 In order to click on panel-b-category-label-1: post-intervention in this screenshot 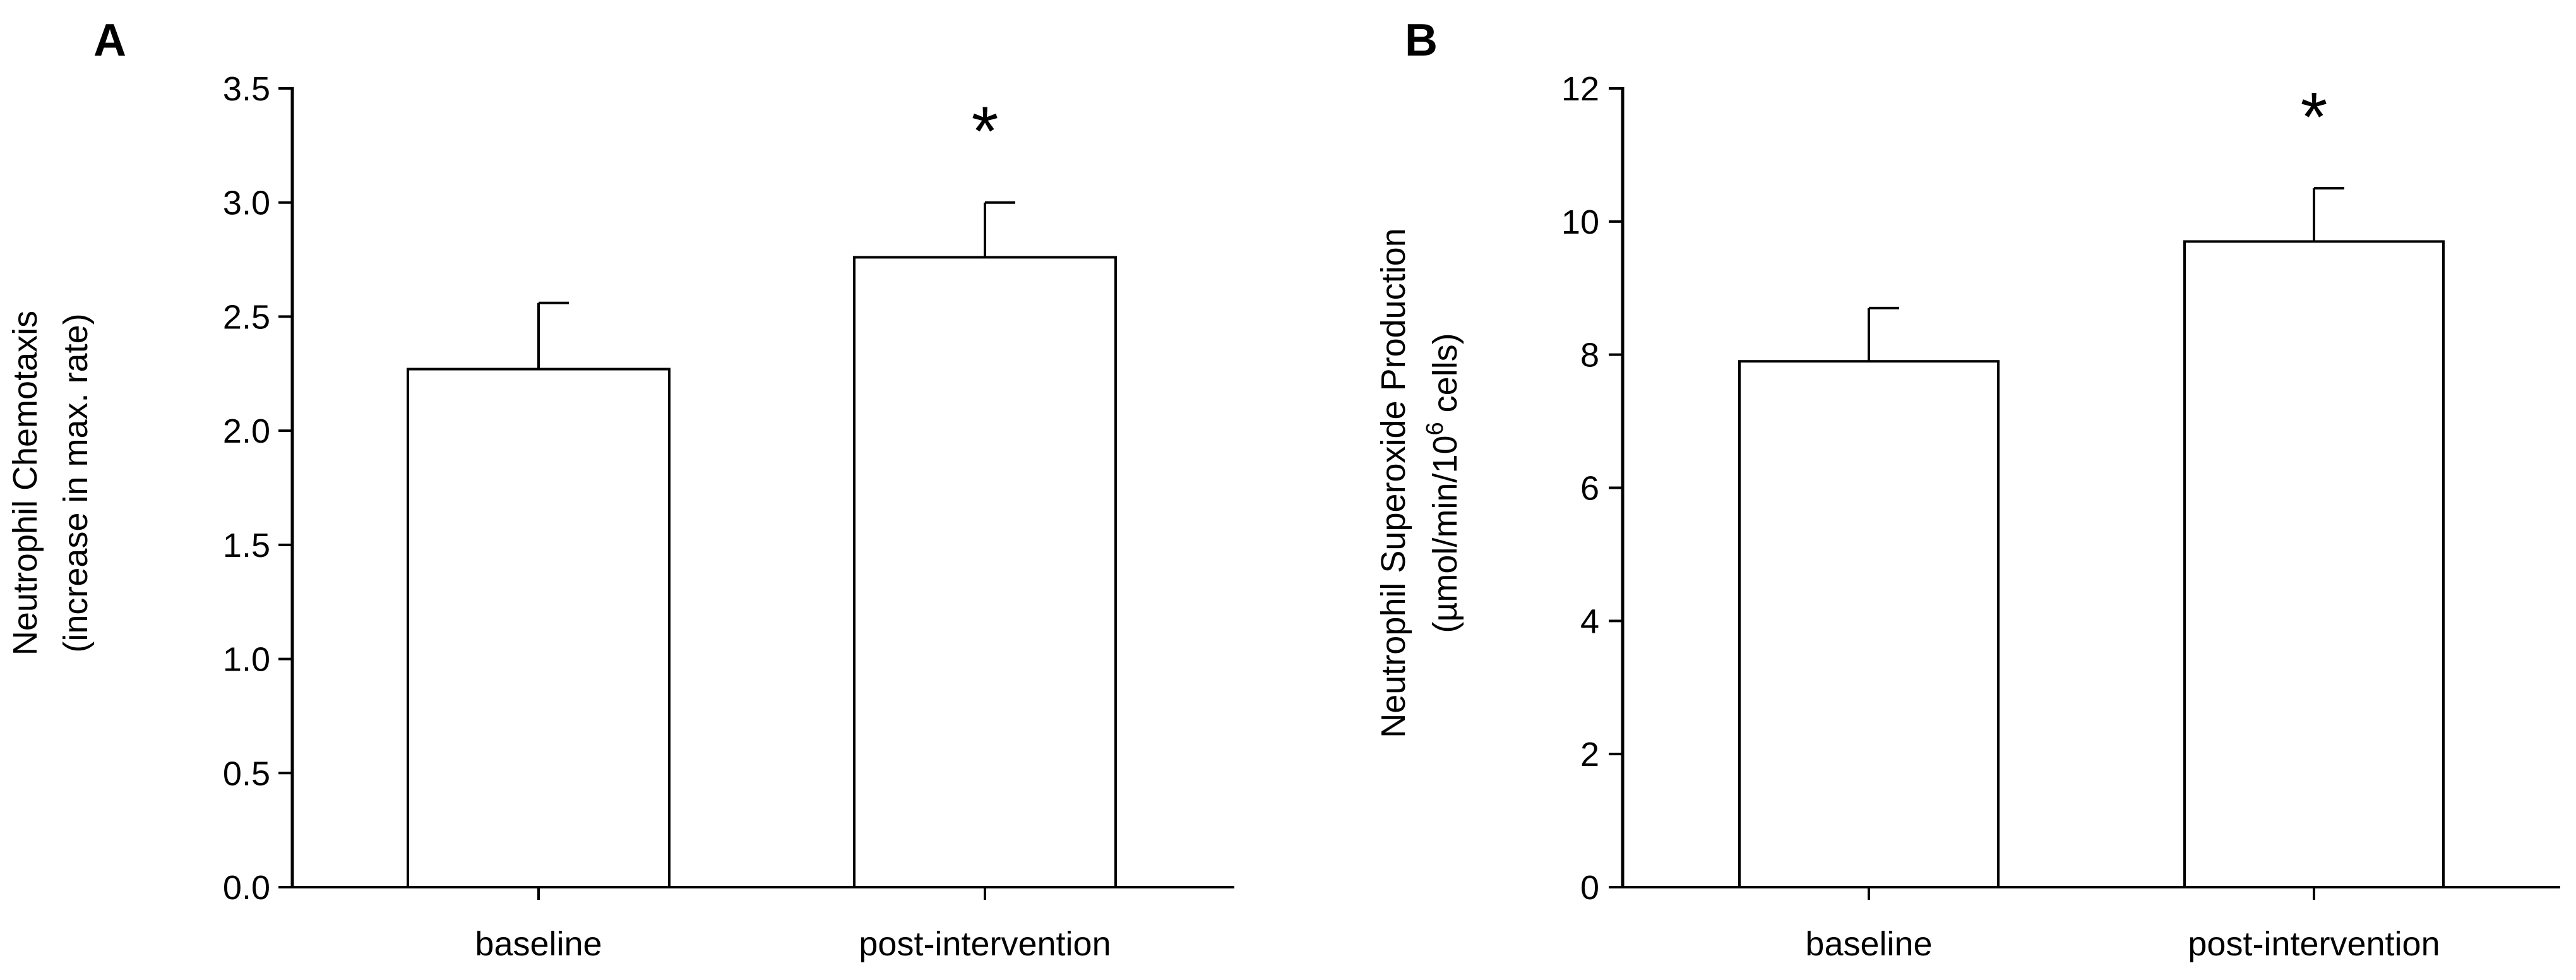, I will do `click(2314, 944)`.